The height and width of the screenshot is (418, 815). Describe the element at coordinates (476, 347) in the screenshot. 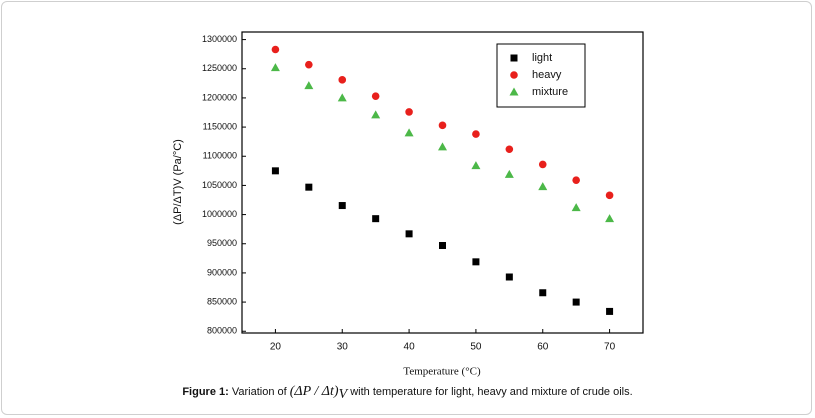

I see `x-tick-label: 50` at that location.